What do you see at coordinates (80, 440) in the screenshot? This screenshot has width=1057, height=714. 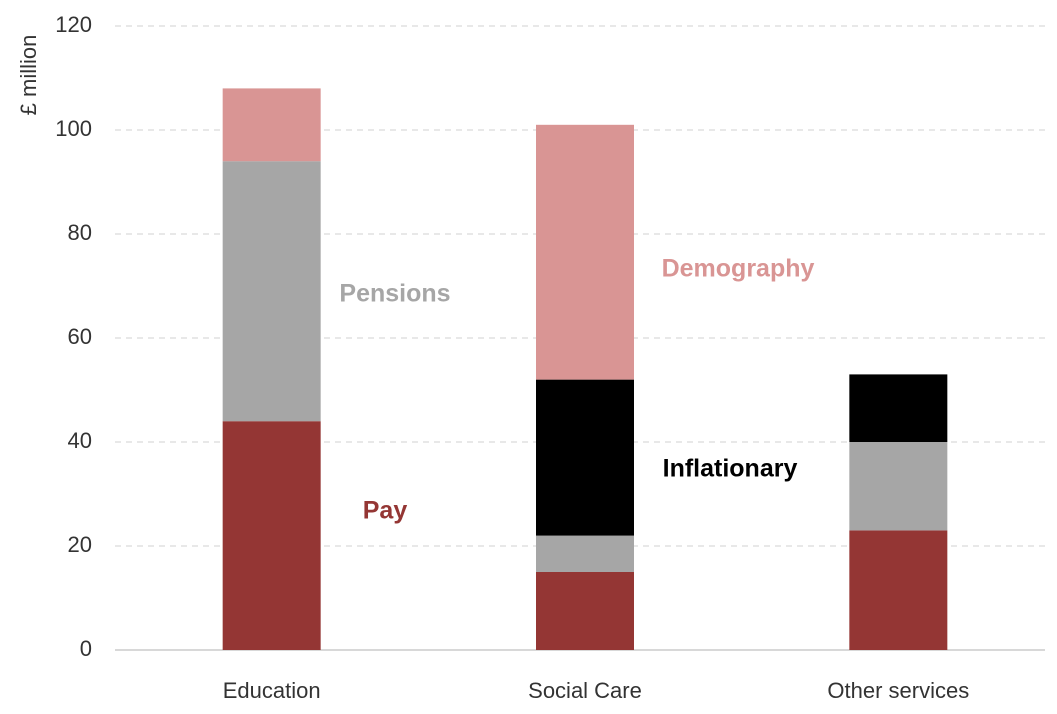 I see `y-tick-label: 40` at bounding box center [80, 440].